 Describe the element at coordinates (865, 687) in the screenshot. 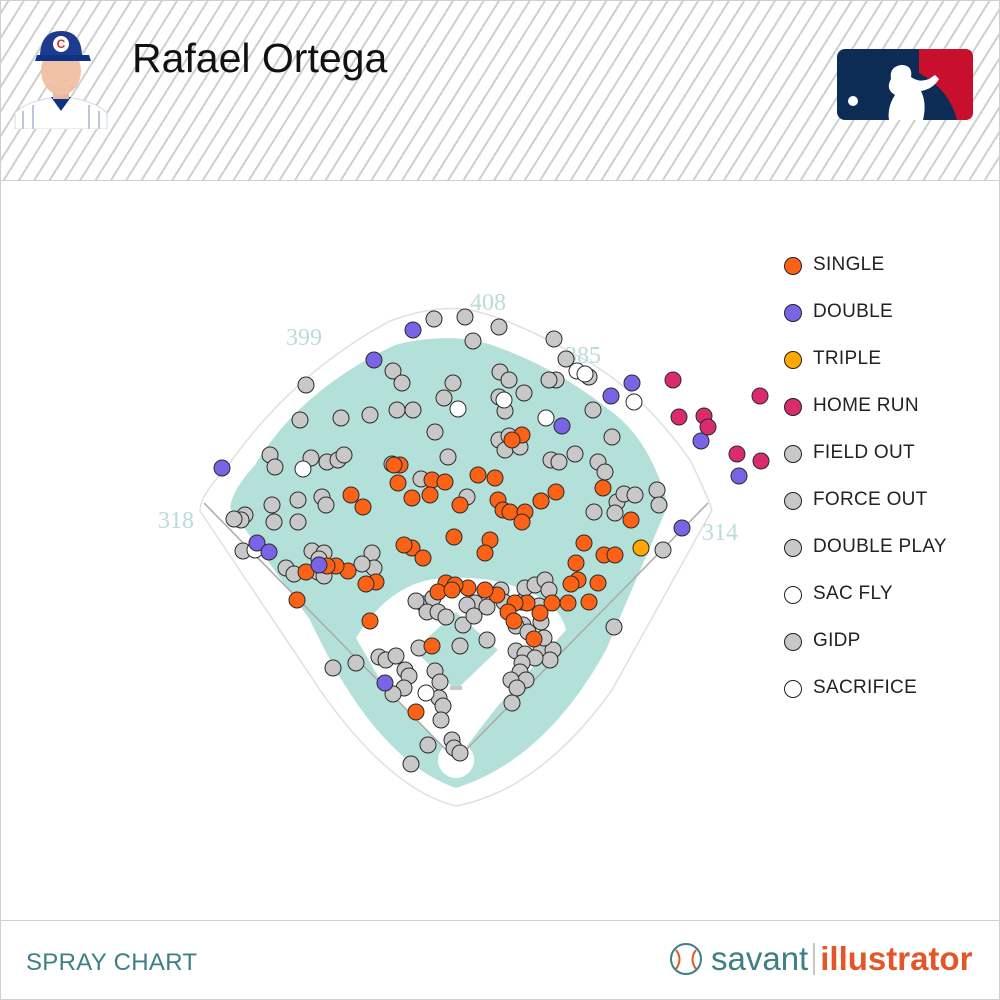

I see `legend-label: SACRIFICE` at that location.